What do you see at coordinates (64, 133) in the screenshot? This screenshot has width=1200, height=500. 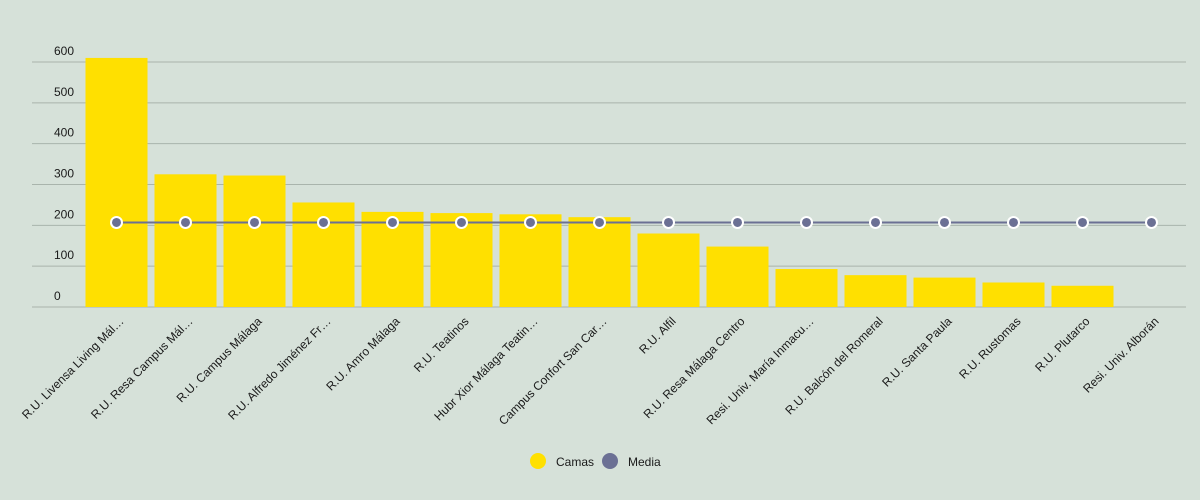 I see `y-tick-label: 400` at bounding box center [64, 133].